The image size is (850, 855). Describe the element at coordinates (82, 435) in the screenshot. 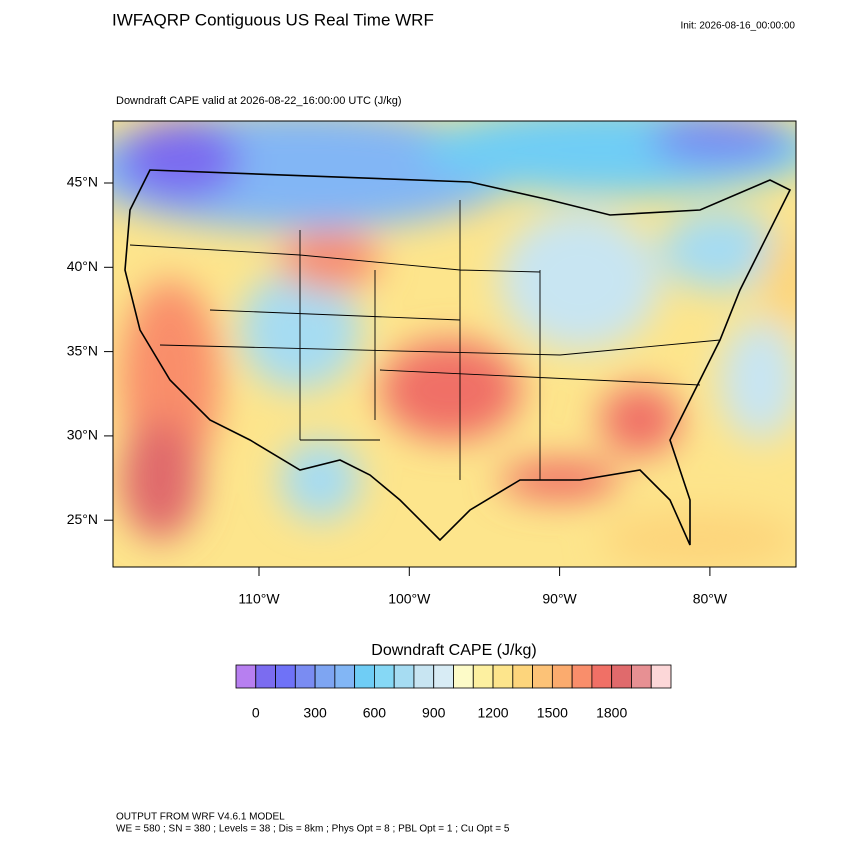

I see `lat-label: 30°N` at that location.